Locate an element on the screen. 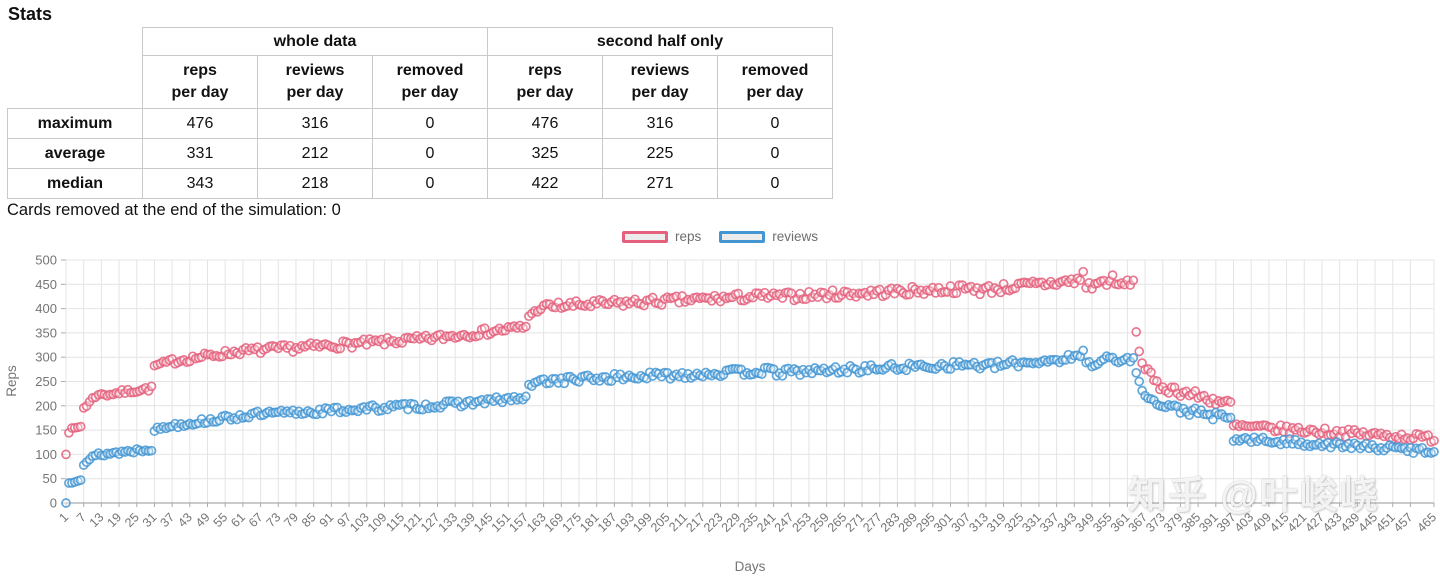  table-group-header-row: whole data second half only is located at coordinates (420, 41).